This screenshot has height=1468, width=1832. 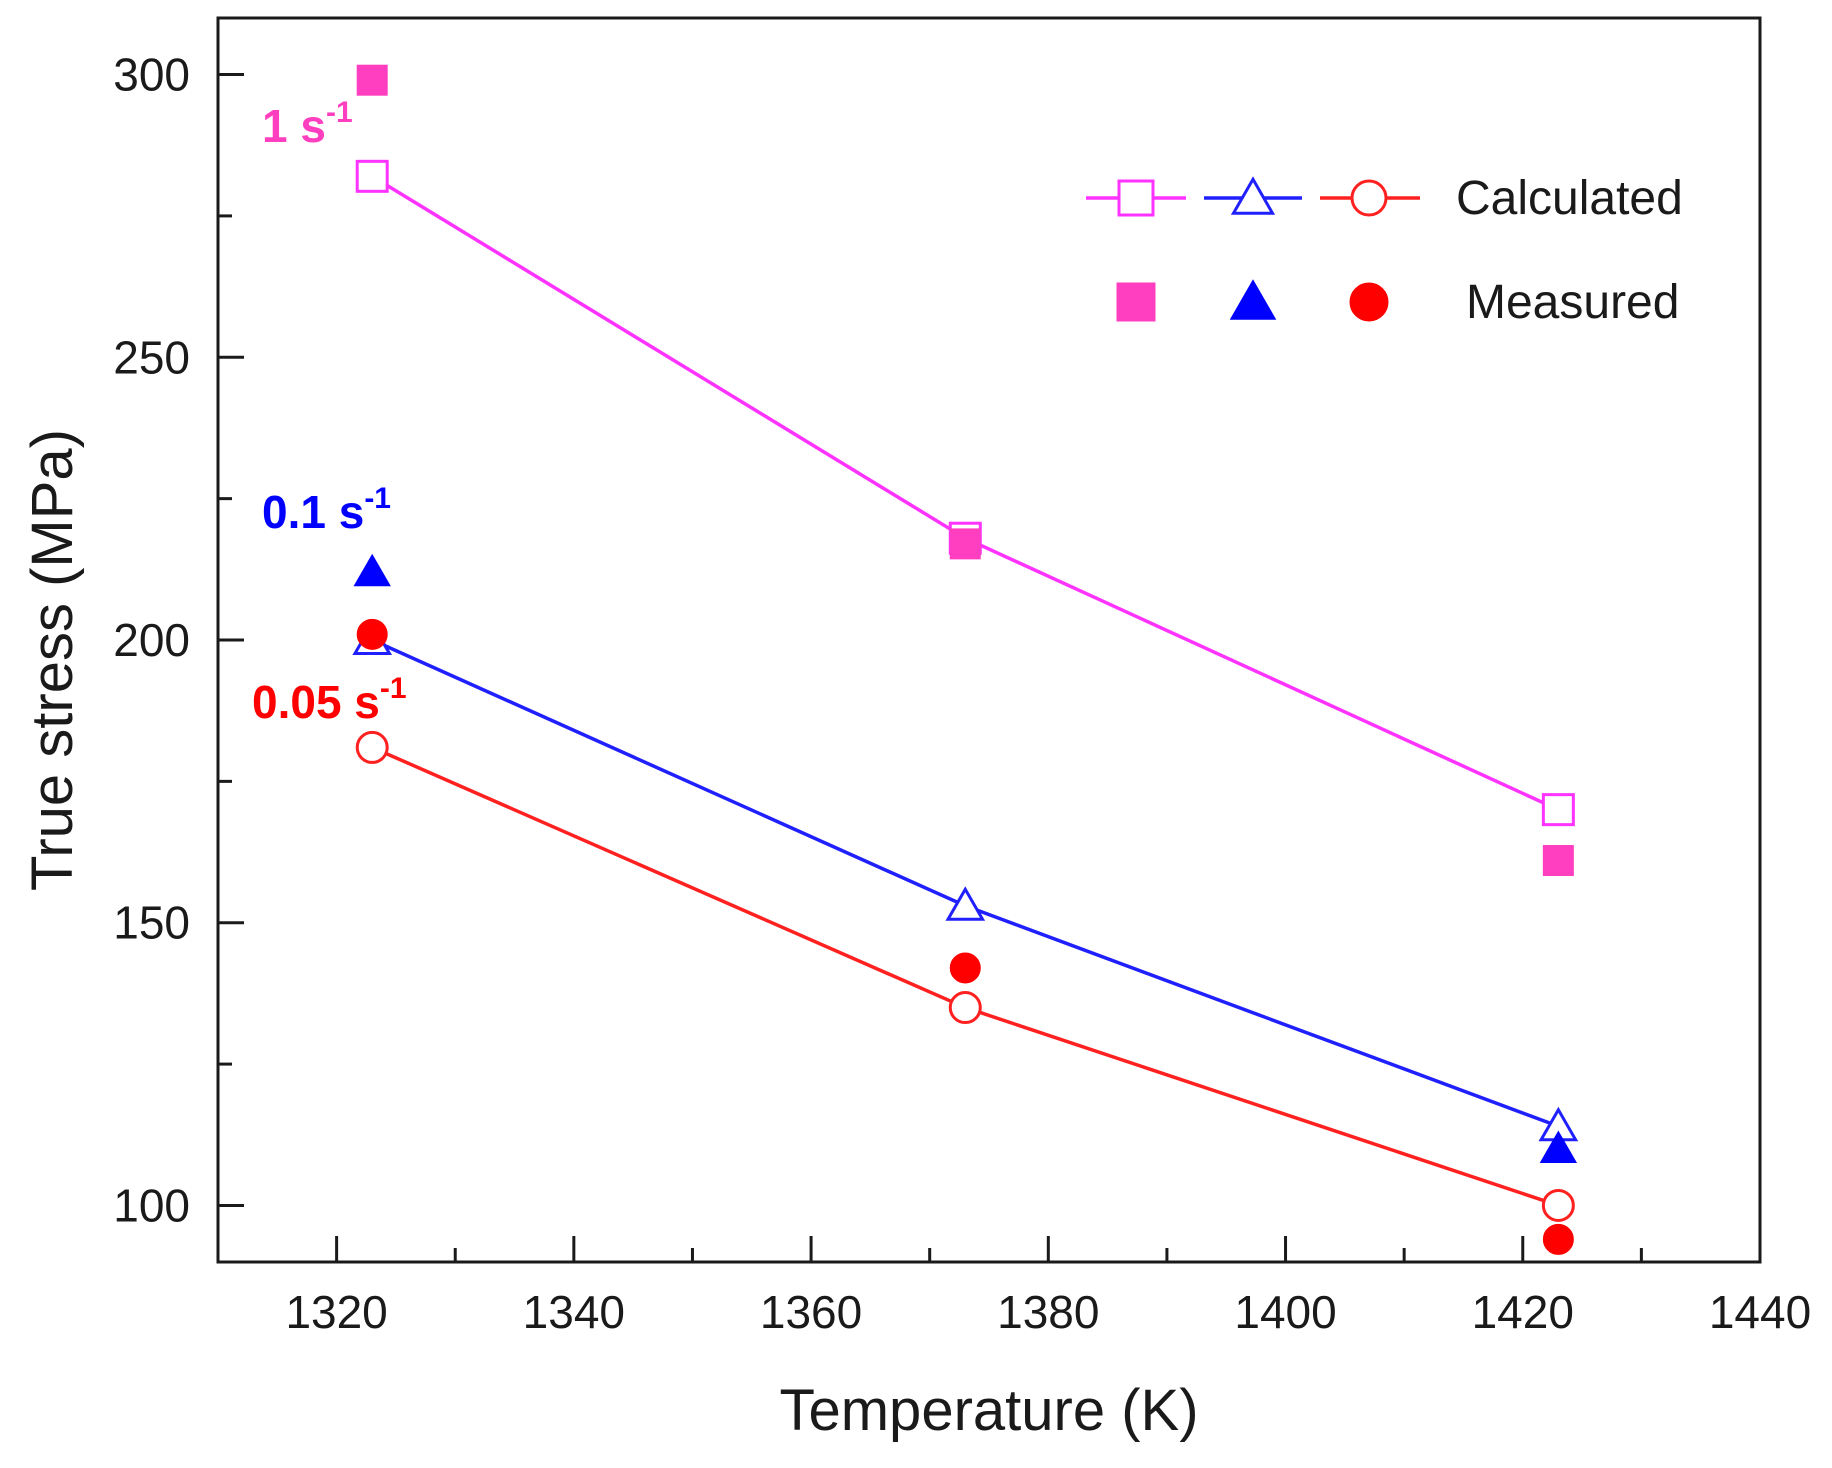 What do you see at coordinates (151, 923) in the screenshot?
I see `y-tick-label: 150` at bounding box center [151, 923].